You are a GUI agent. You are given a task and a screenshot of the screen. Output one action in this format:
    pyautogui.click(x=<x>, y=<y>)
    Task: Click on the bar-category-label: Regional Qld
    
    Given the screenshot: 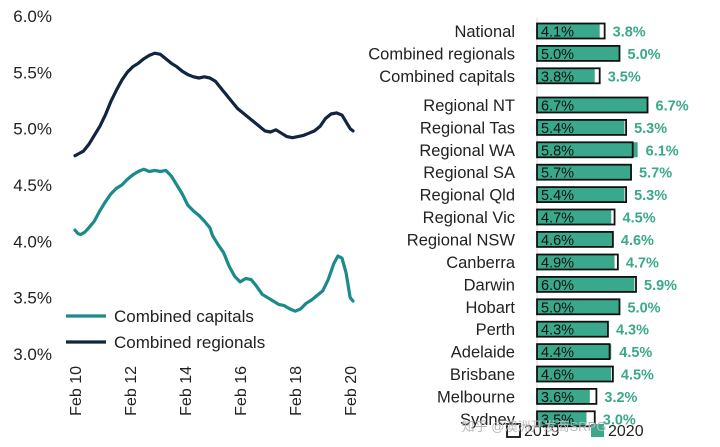 What is the action you would take?
    pyautogui.click(x=467, y=196)
    